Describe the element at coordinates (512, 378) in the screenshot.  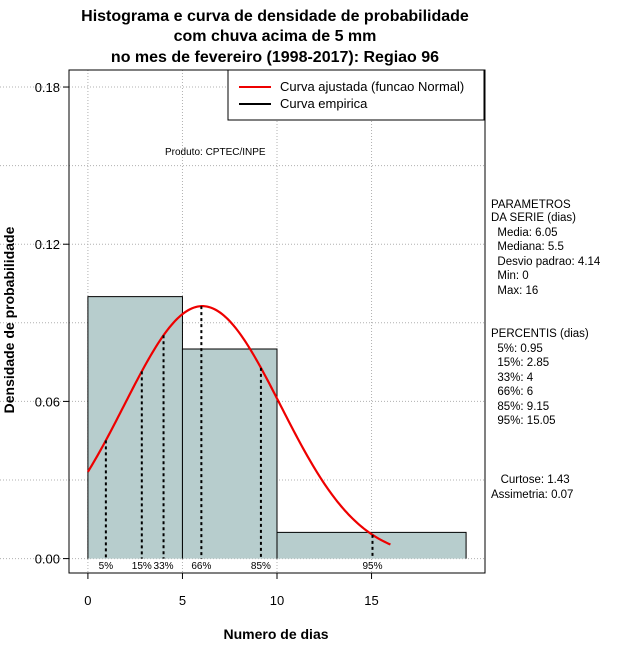
I see `stats-p33: 33%: 4` at that location.